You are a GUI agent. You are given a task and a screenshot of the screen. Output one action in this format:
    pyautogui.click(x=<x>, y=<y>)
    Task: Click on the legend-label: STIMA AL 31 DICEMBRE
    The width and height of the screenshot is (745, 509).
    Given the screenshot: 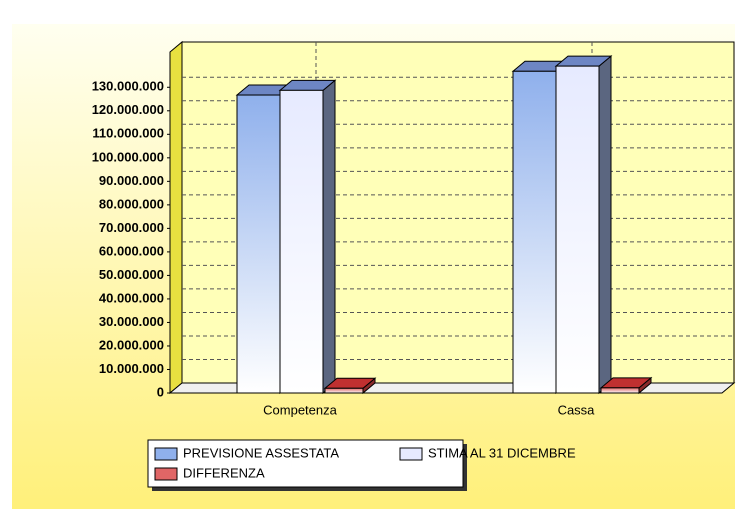 What is the action you would take?
    pyautogui.click(x=502, y=452)
    